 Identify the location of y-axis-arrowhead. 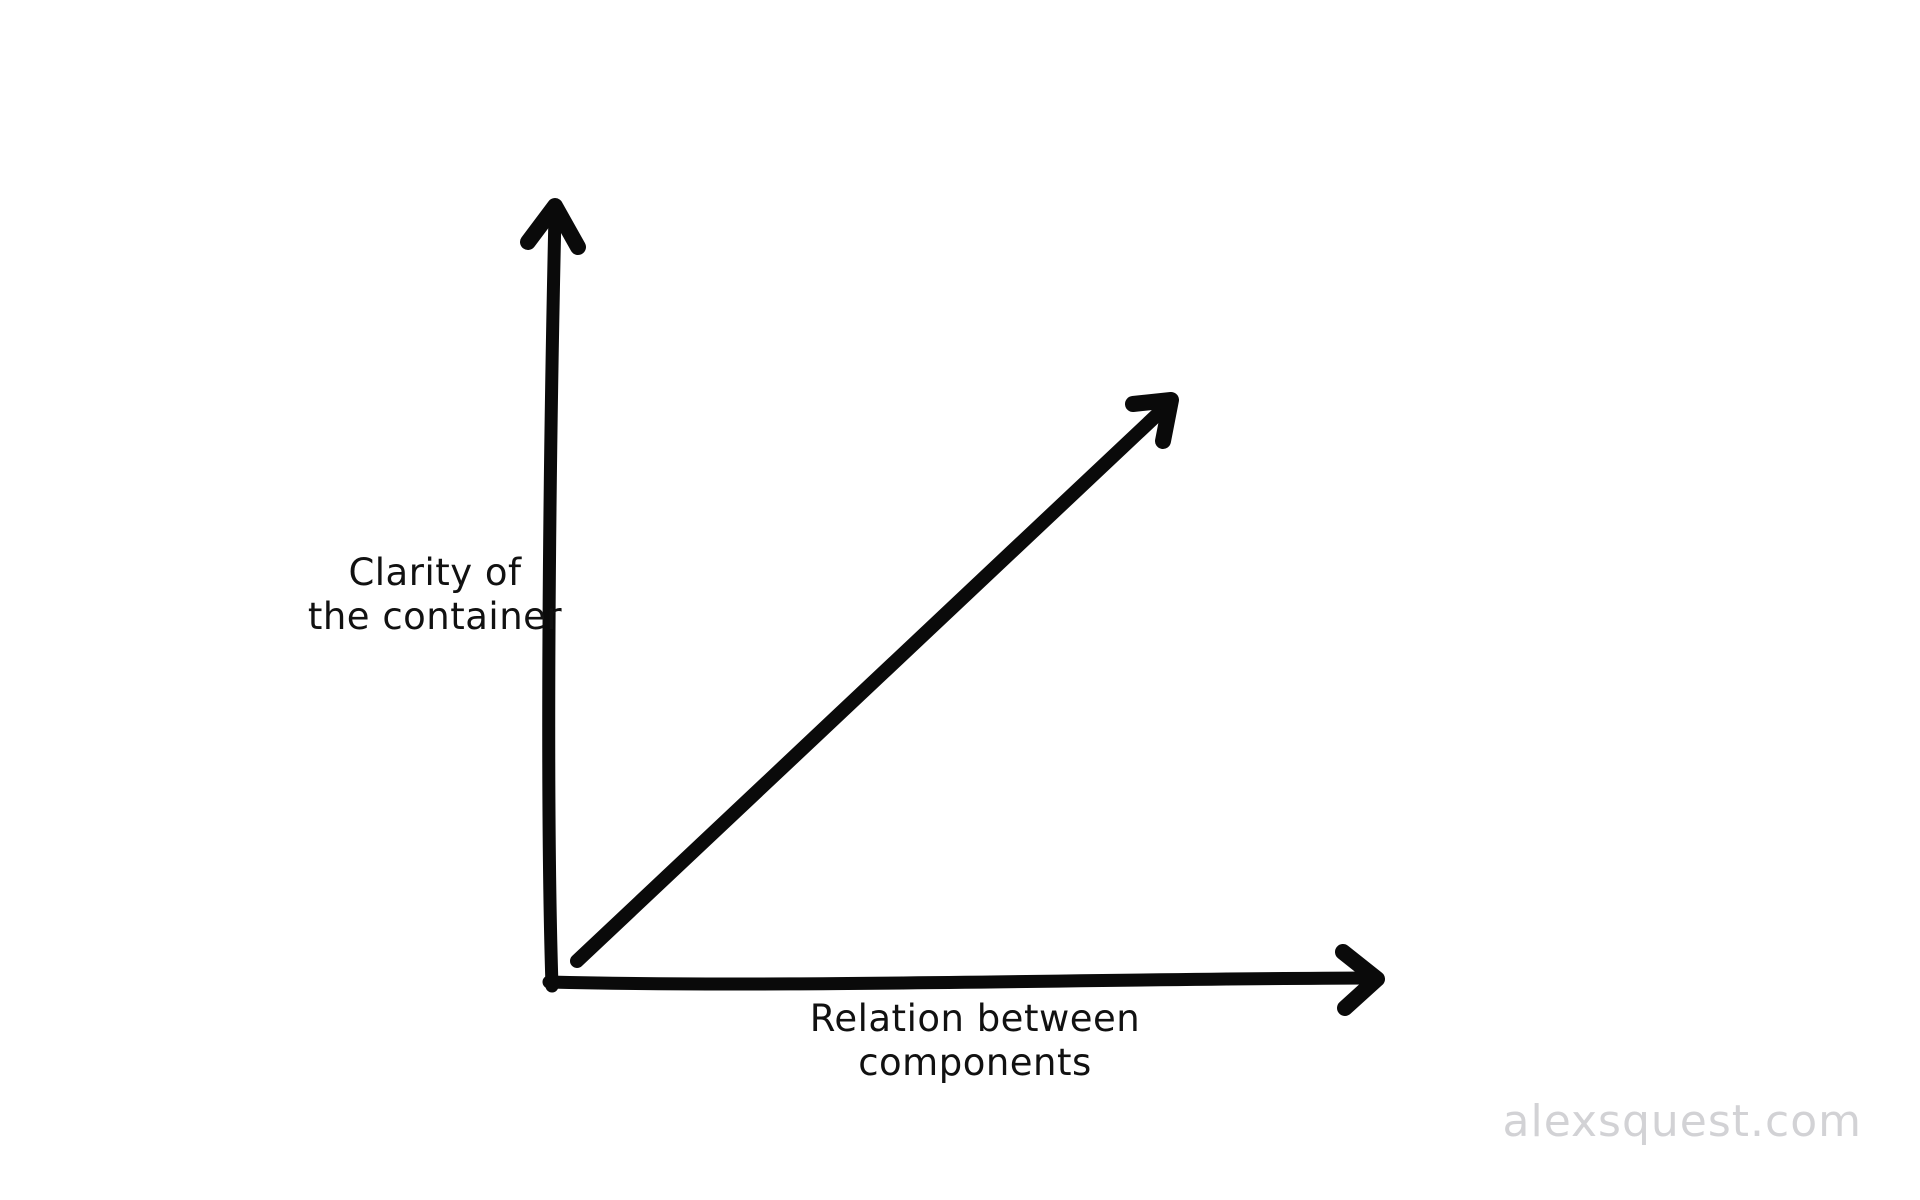
(553, 226).